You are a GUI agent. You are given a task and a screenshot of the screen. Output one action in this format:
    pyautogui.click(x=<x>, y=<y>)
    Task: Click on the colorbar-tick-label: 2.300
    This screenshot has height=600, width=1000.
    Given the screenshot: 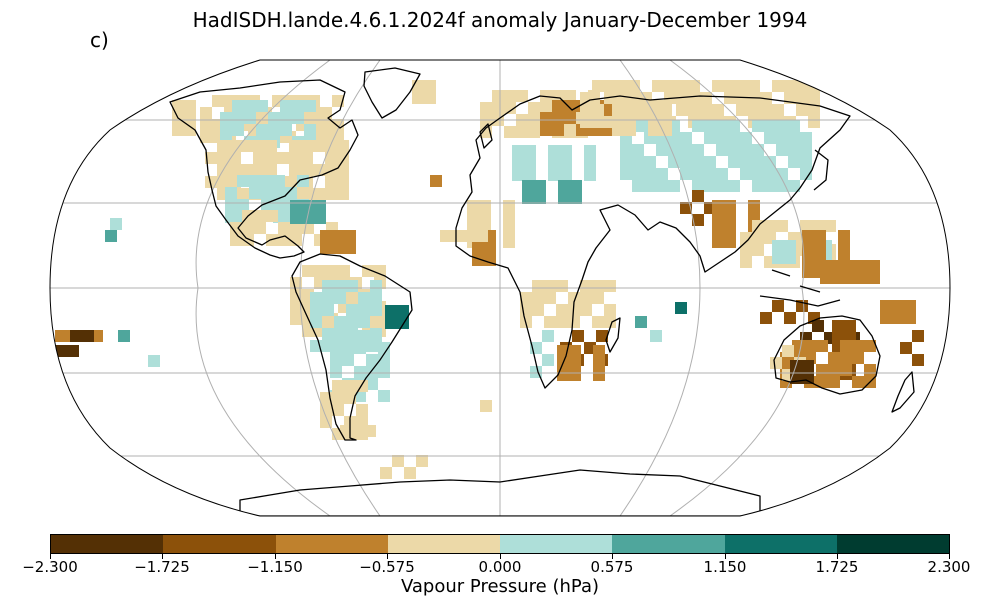 What is the action you would take?
    pyautogui.click(x=949, y=567)
    